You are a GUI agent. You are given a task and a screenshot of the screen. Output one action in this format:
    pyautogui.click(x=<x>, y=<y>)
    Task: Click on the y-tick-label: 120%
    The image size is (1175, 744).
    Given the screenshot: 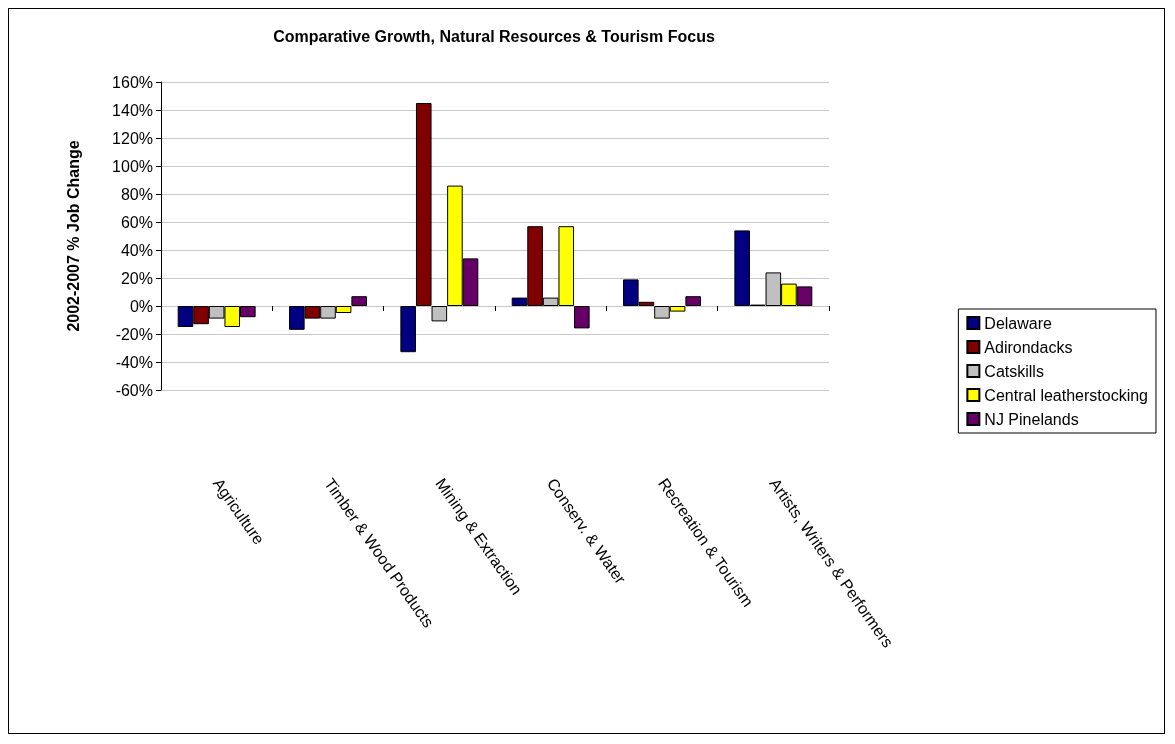 What is the action you would take?
    pyautogui.click(x=132, y=138)
    